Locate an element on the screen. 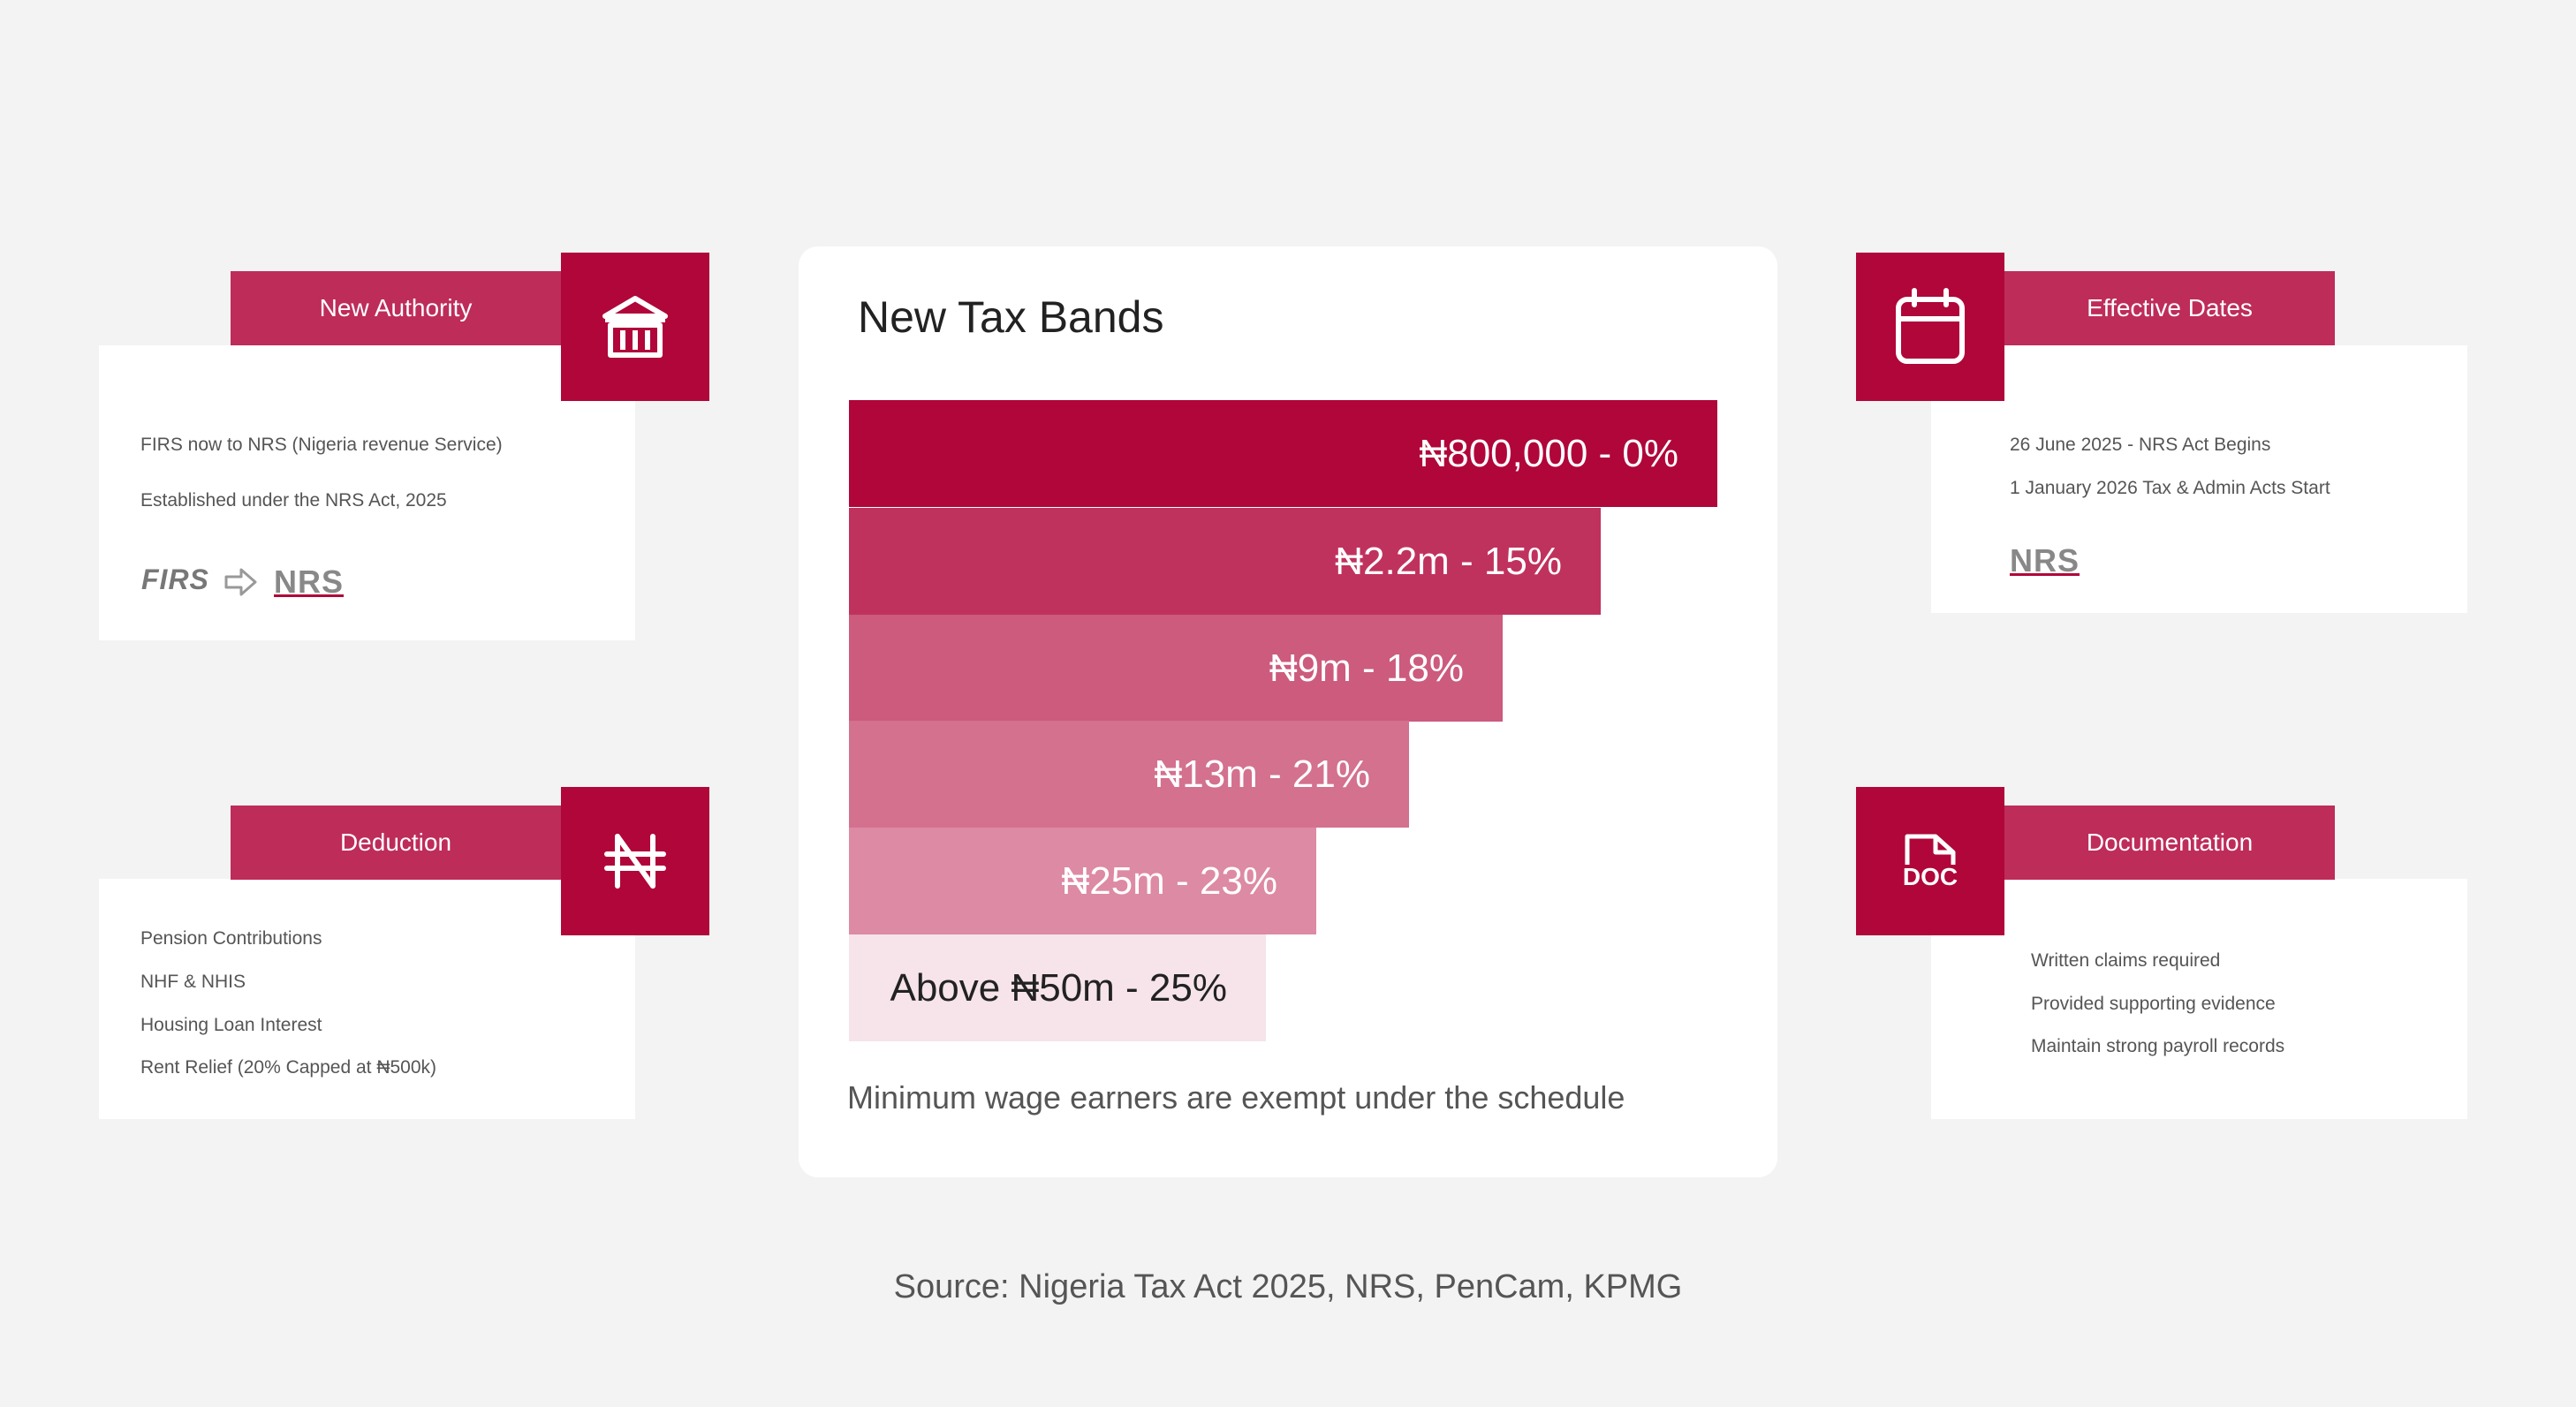 The image size is (2576, 1407). tax-band-label: ₦25m - 23% is located at coordinates (1169, 881).